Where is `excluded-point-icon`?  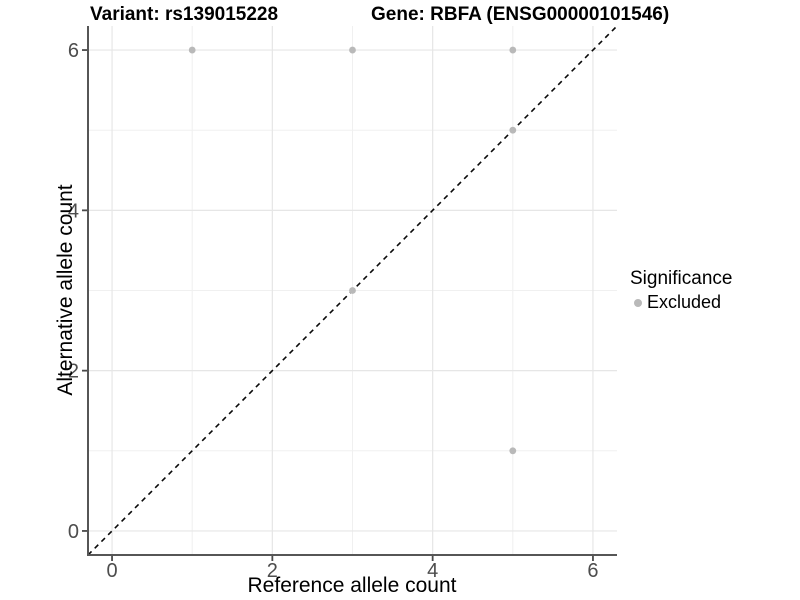 excluded-point-icon is located at coordinates (638, 302).